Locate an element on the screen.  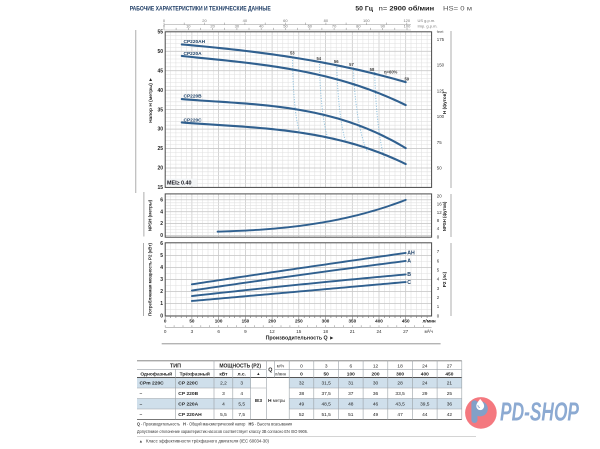
svg-text: 7,5 is located at coordinates (241, 415).